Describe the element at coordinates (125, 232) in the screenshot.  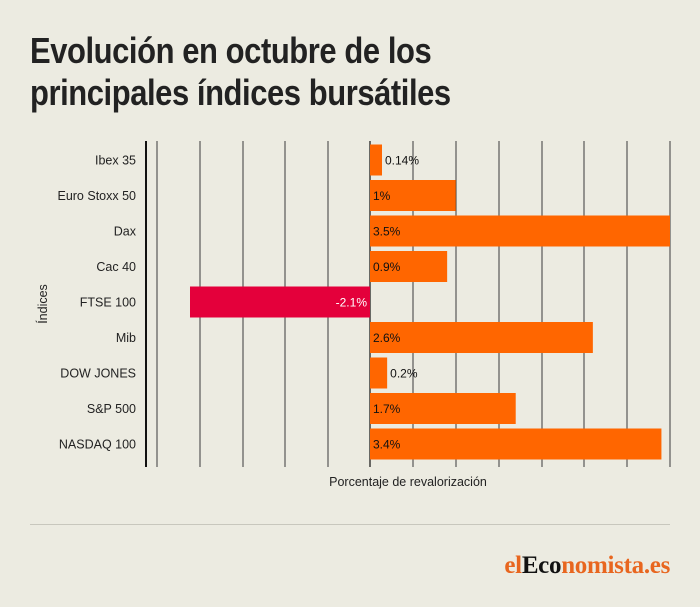
I see `category-label: Dax` at that location.